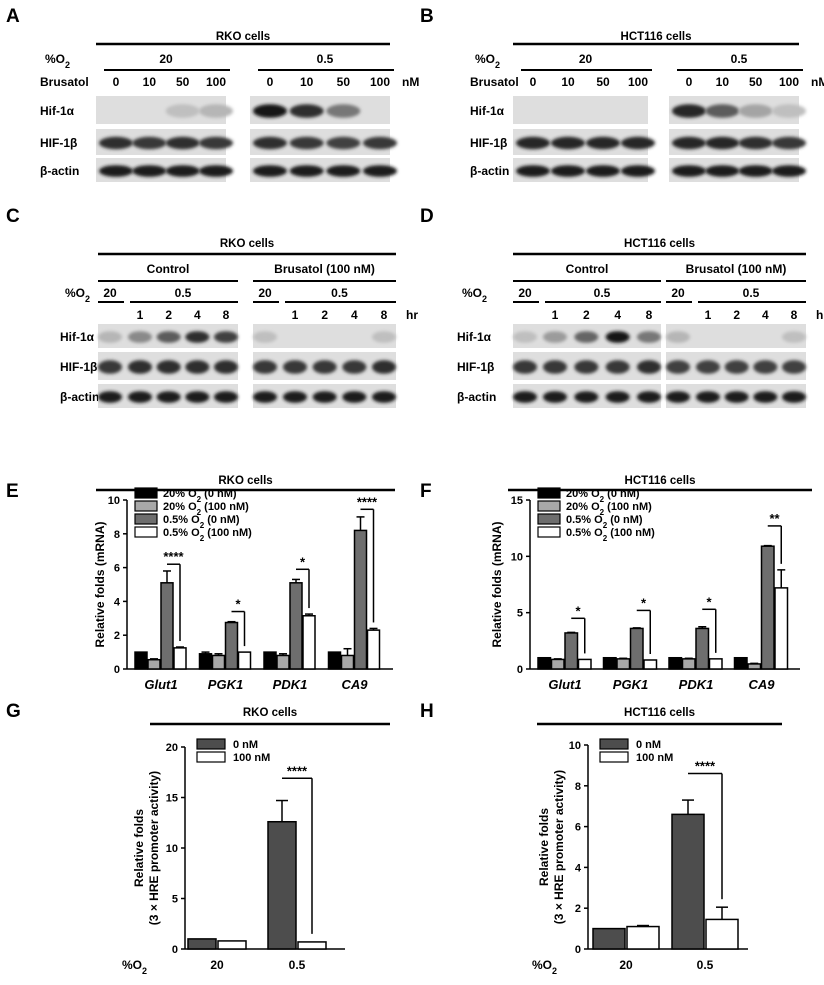 The width and height of the screenshot is (824, 985). What do you see at coordinates (339, 293) in the screenshot?
I see `o2-level: 0.5` at bounding box center [339, 293].